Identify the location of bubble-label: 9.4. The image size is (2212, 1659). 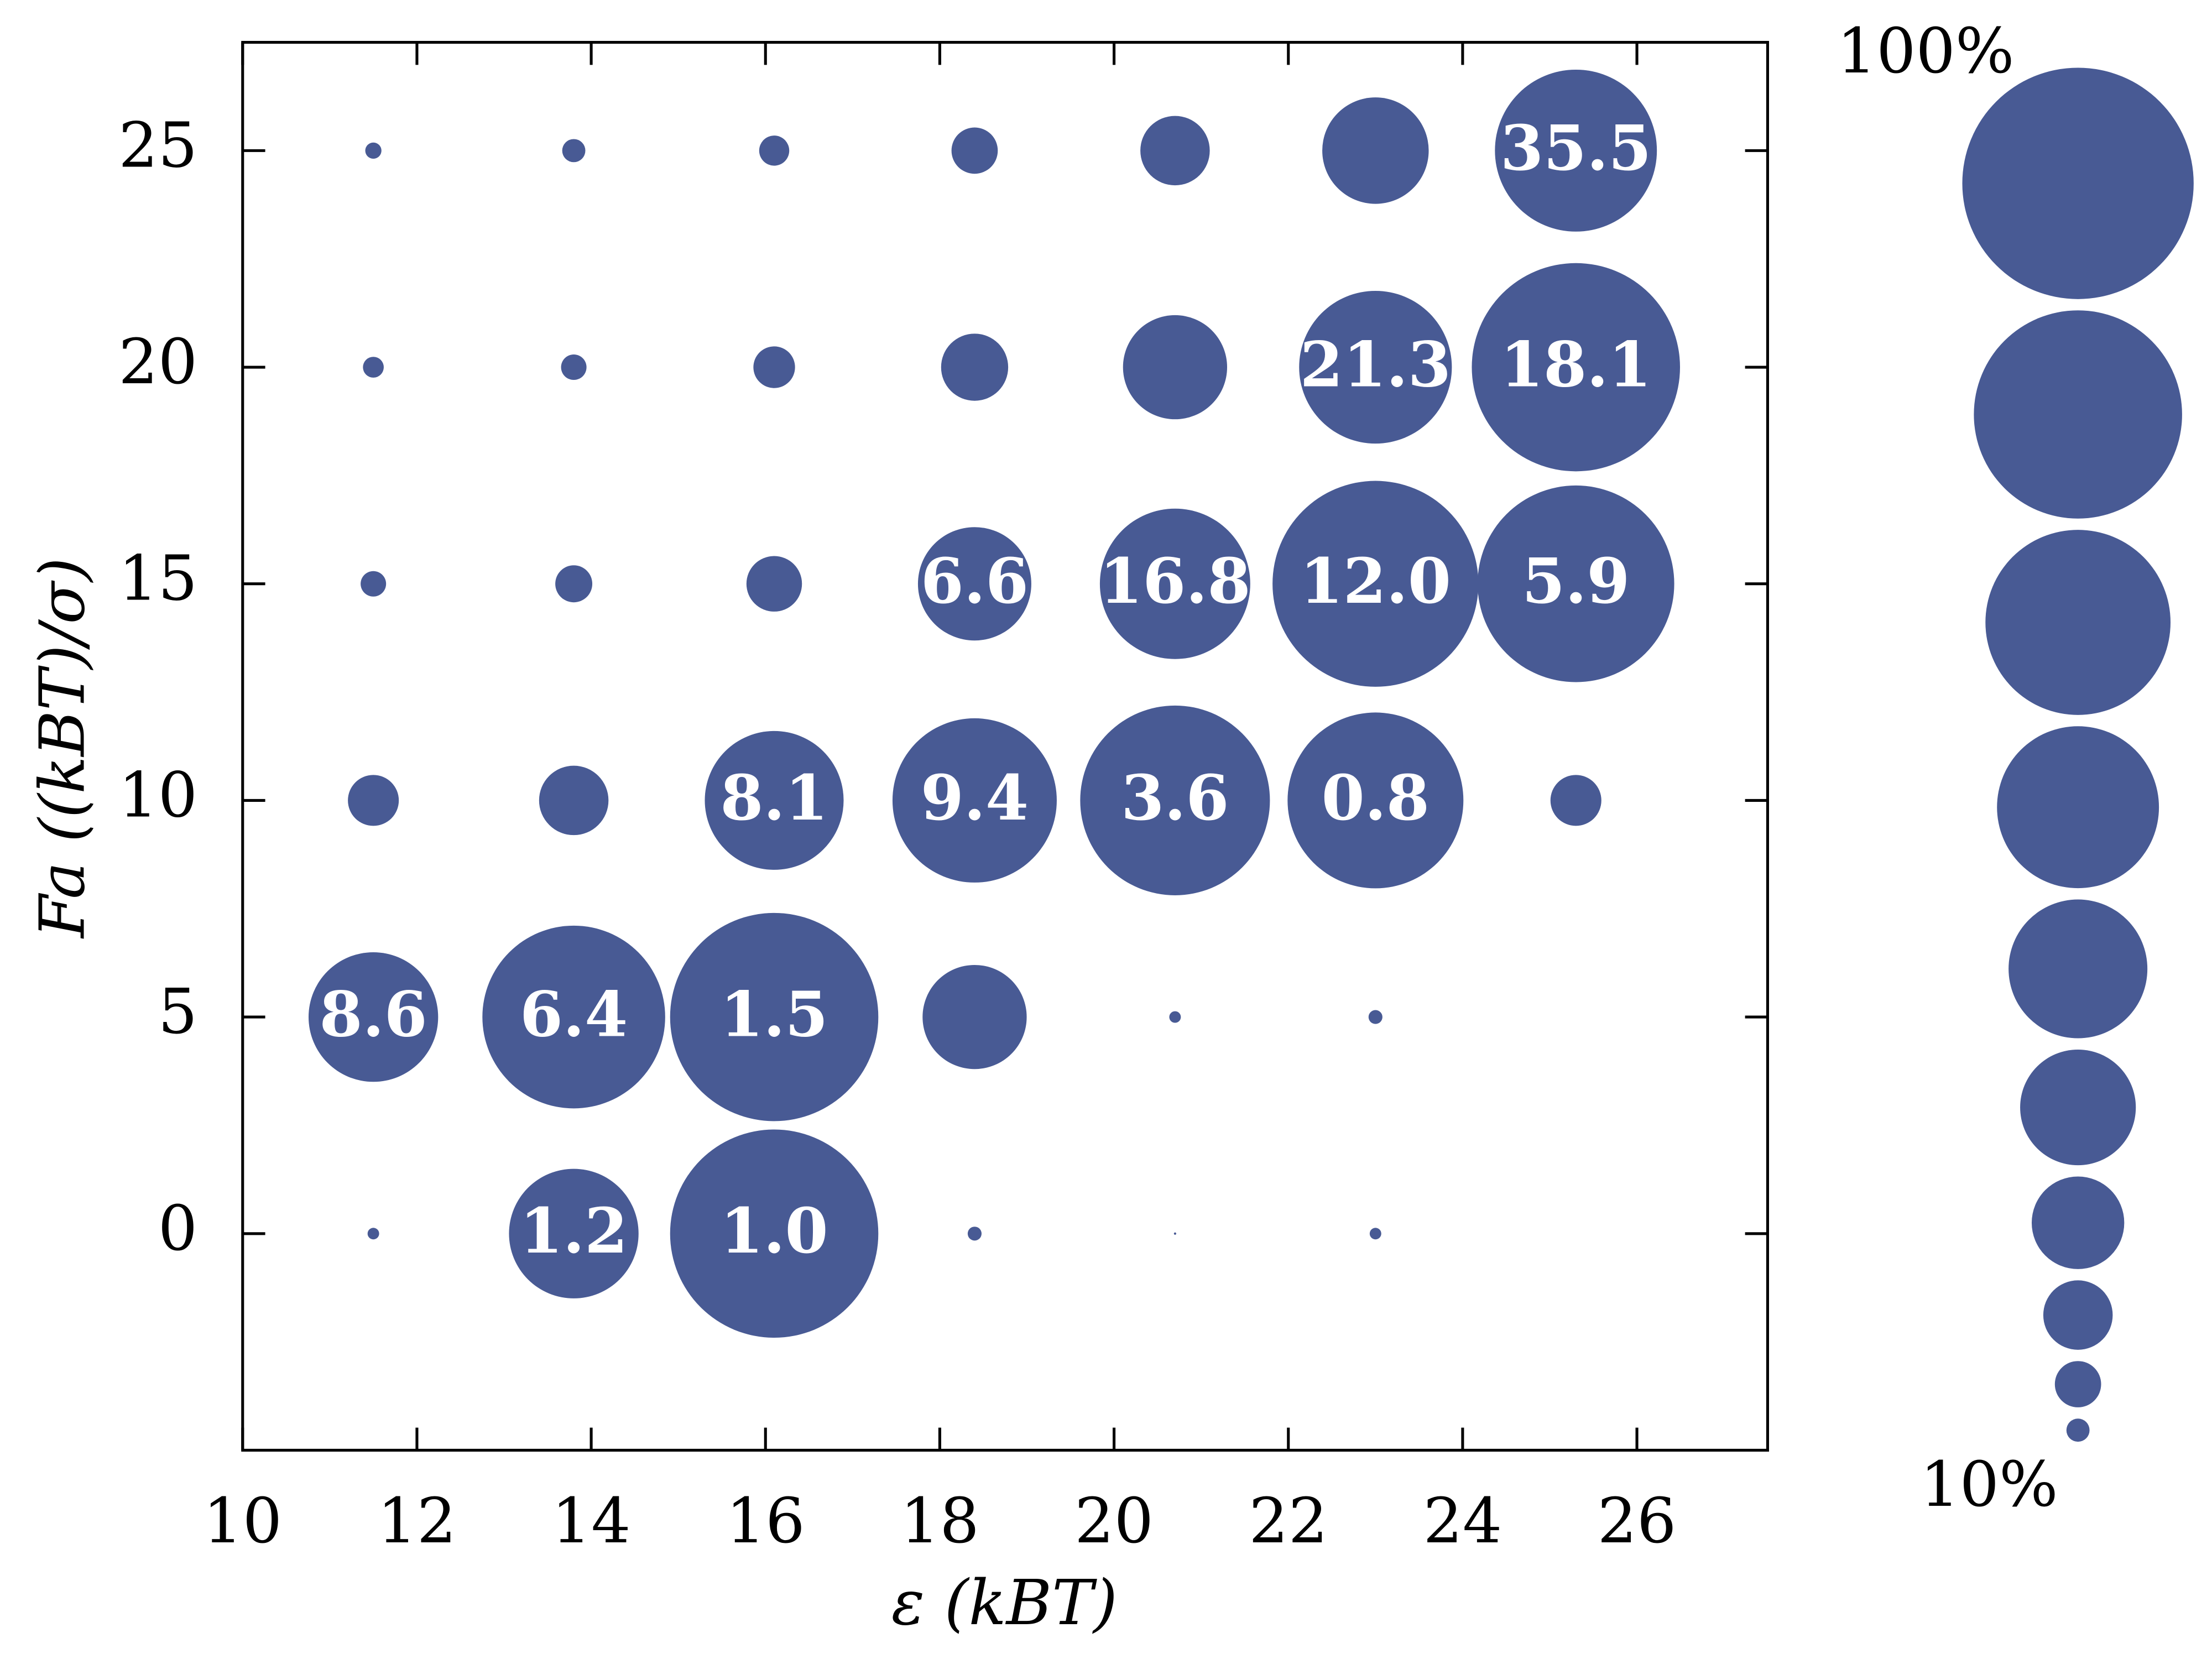
(975, 798).